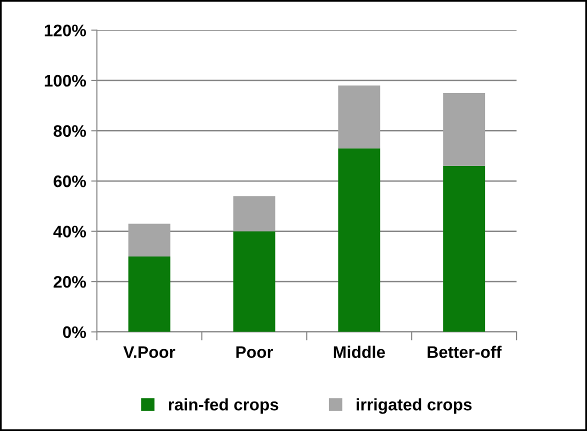 The height and width of the screenshot is (431, 587). I want to click on y-tick-label: 40%, so click(69, 232).